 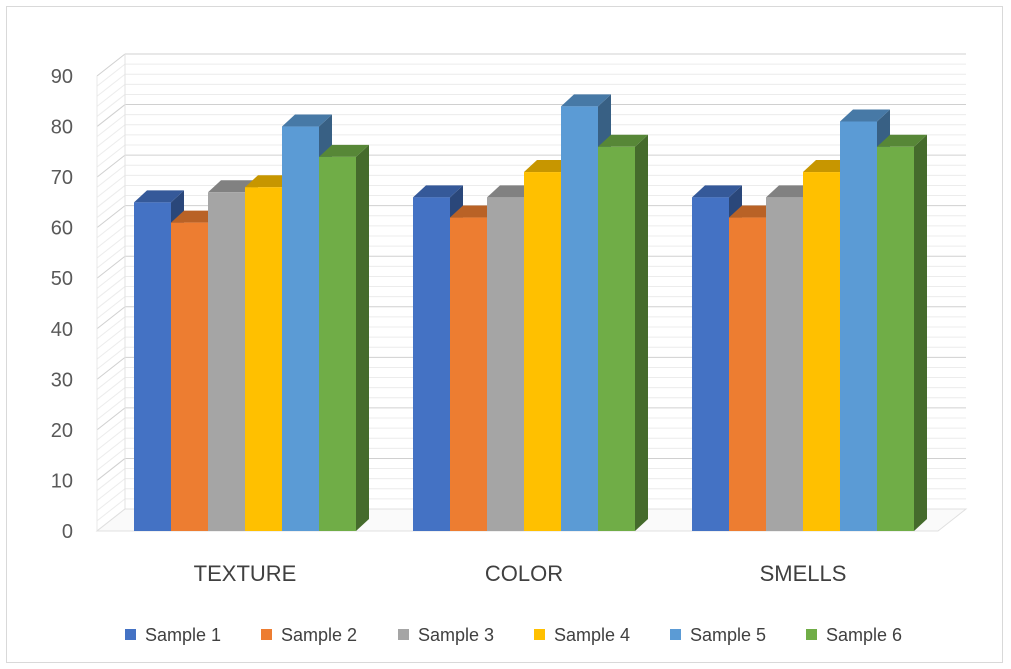 What do you see at coordinates (183, 635) in the screenshot?
I see `legend-label: Sample 1` at bounding box center [183, 635].